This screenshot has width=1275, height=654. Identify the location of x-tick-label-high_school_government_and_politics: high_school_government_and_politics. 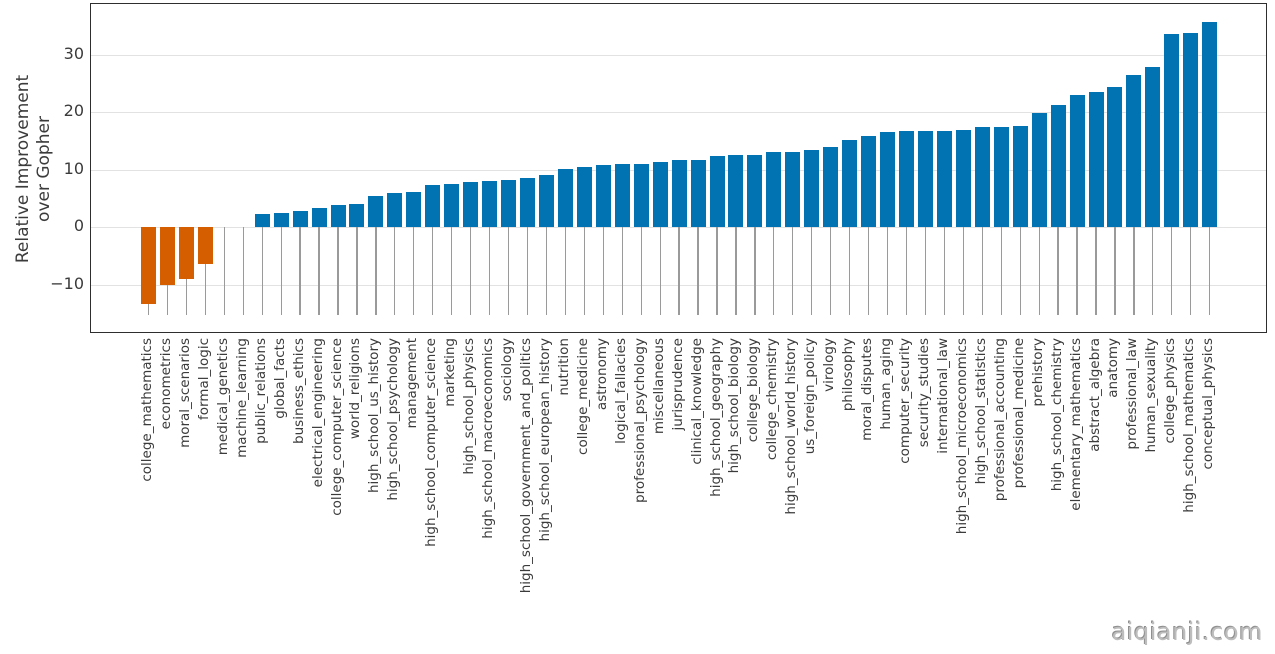
(526, 466).